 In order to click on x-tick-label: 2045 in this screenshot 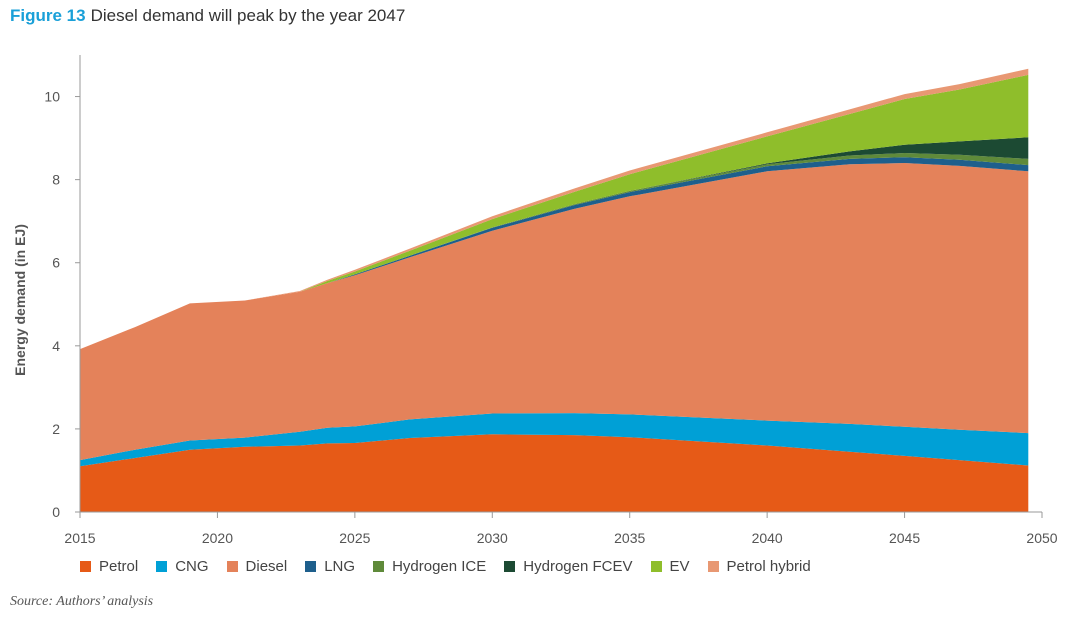, I will do `click(904, 538)`.